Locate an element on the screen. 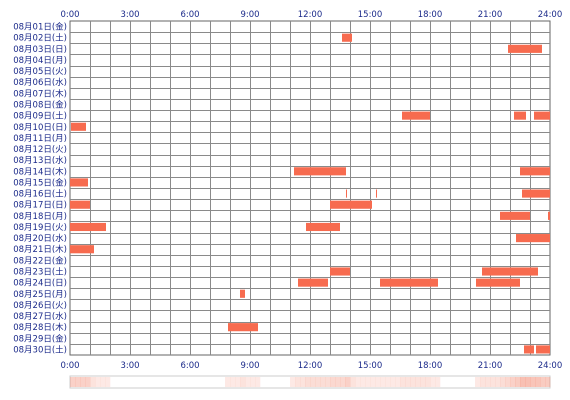 The image size is (570, 400). day-label: 08月28日(木) is located at coordinates (40, 327).